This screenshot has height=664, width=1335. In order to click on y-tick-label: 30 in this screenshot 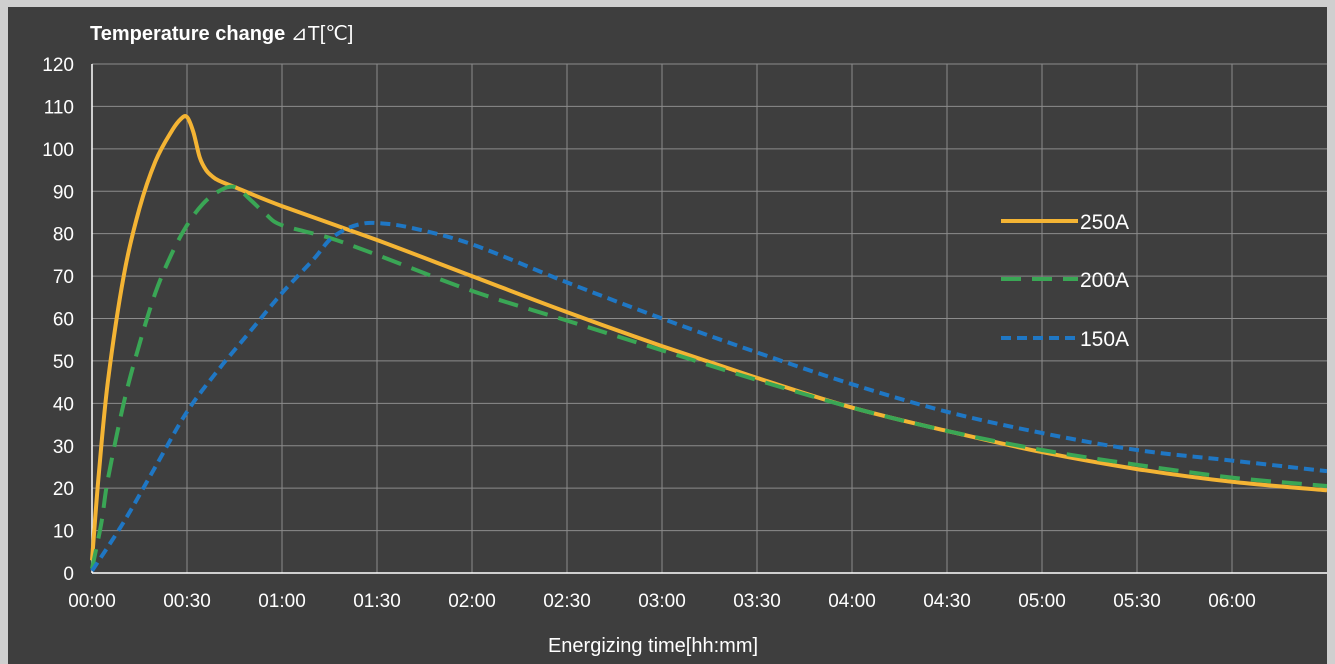, I will do `click(63, 447)`.